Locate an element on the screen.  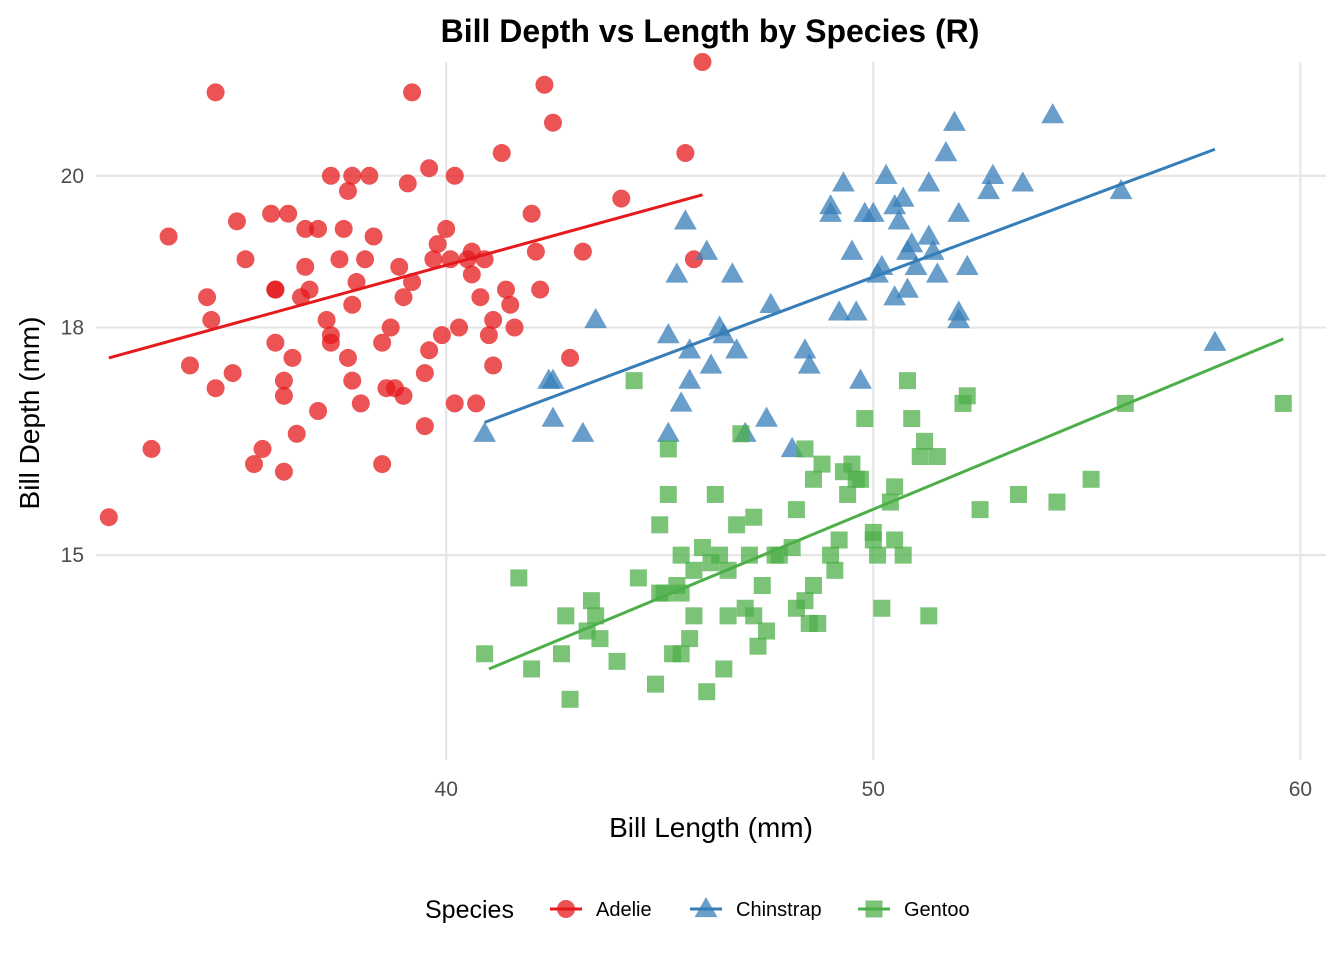
x-axis-title: Bill Length (mm) is located at coordinates (711, 827).